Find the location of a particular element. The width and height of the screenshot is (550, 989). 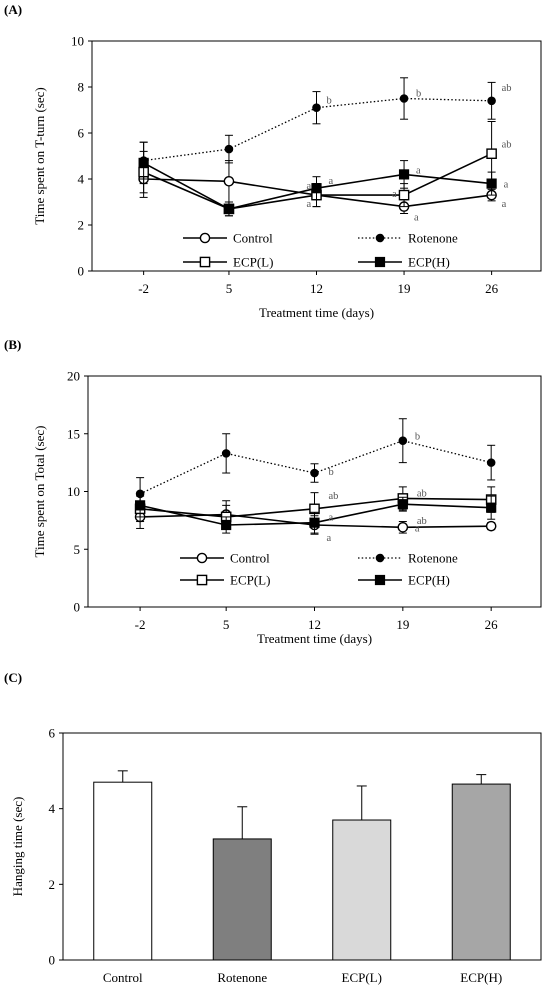

legend-item: Control is located at coordinates (225, 558).